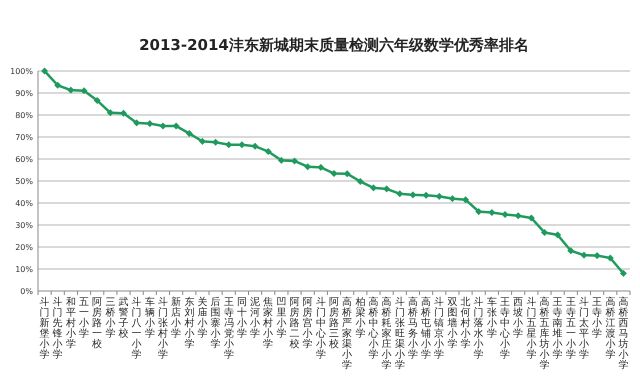 Image resolution: width=640 pixels, height=383 pixels. I want to click on x-tick-label: 斗门八一小学, so click(137, 328).